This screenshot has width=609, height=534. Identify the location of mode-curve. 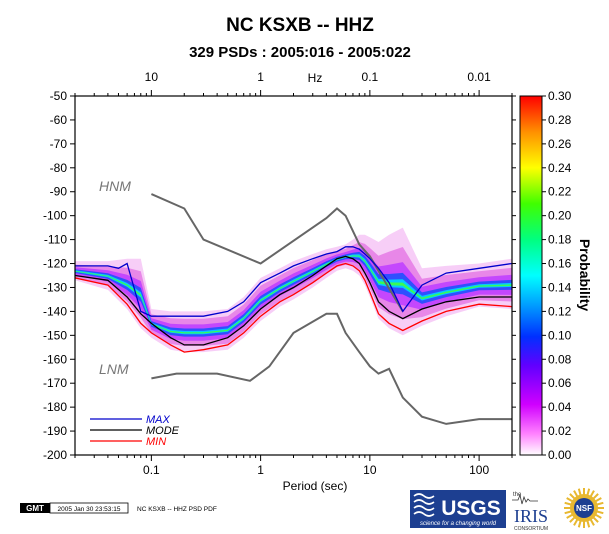
(293, 300).